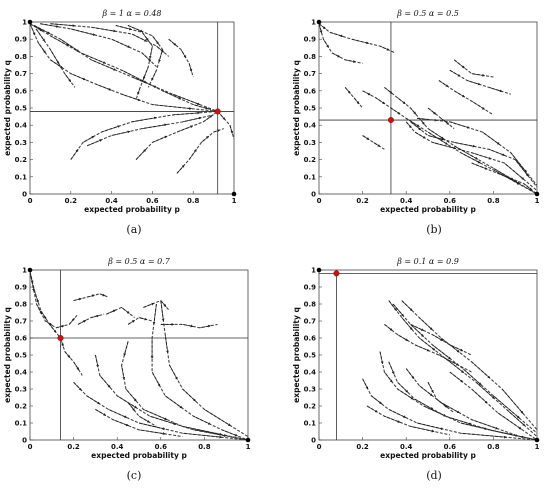 This screenshot has height=489, width=550. Describe the element at coordinates (434, 229) in the screenshot. I see `caption-b: (b)` at that location.